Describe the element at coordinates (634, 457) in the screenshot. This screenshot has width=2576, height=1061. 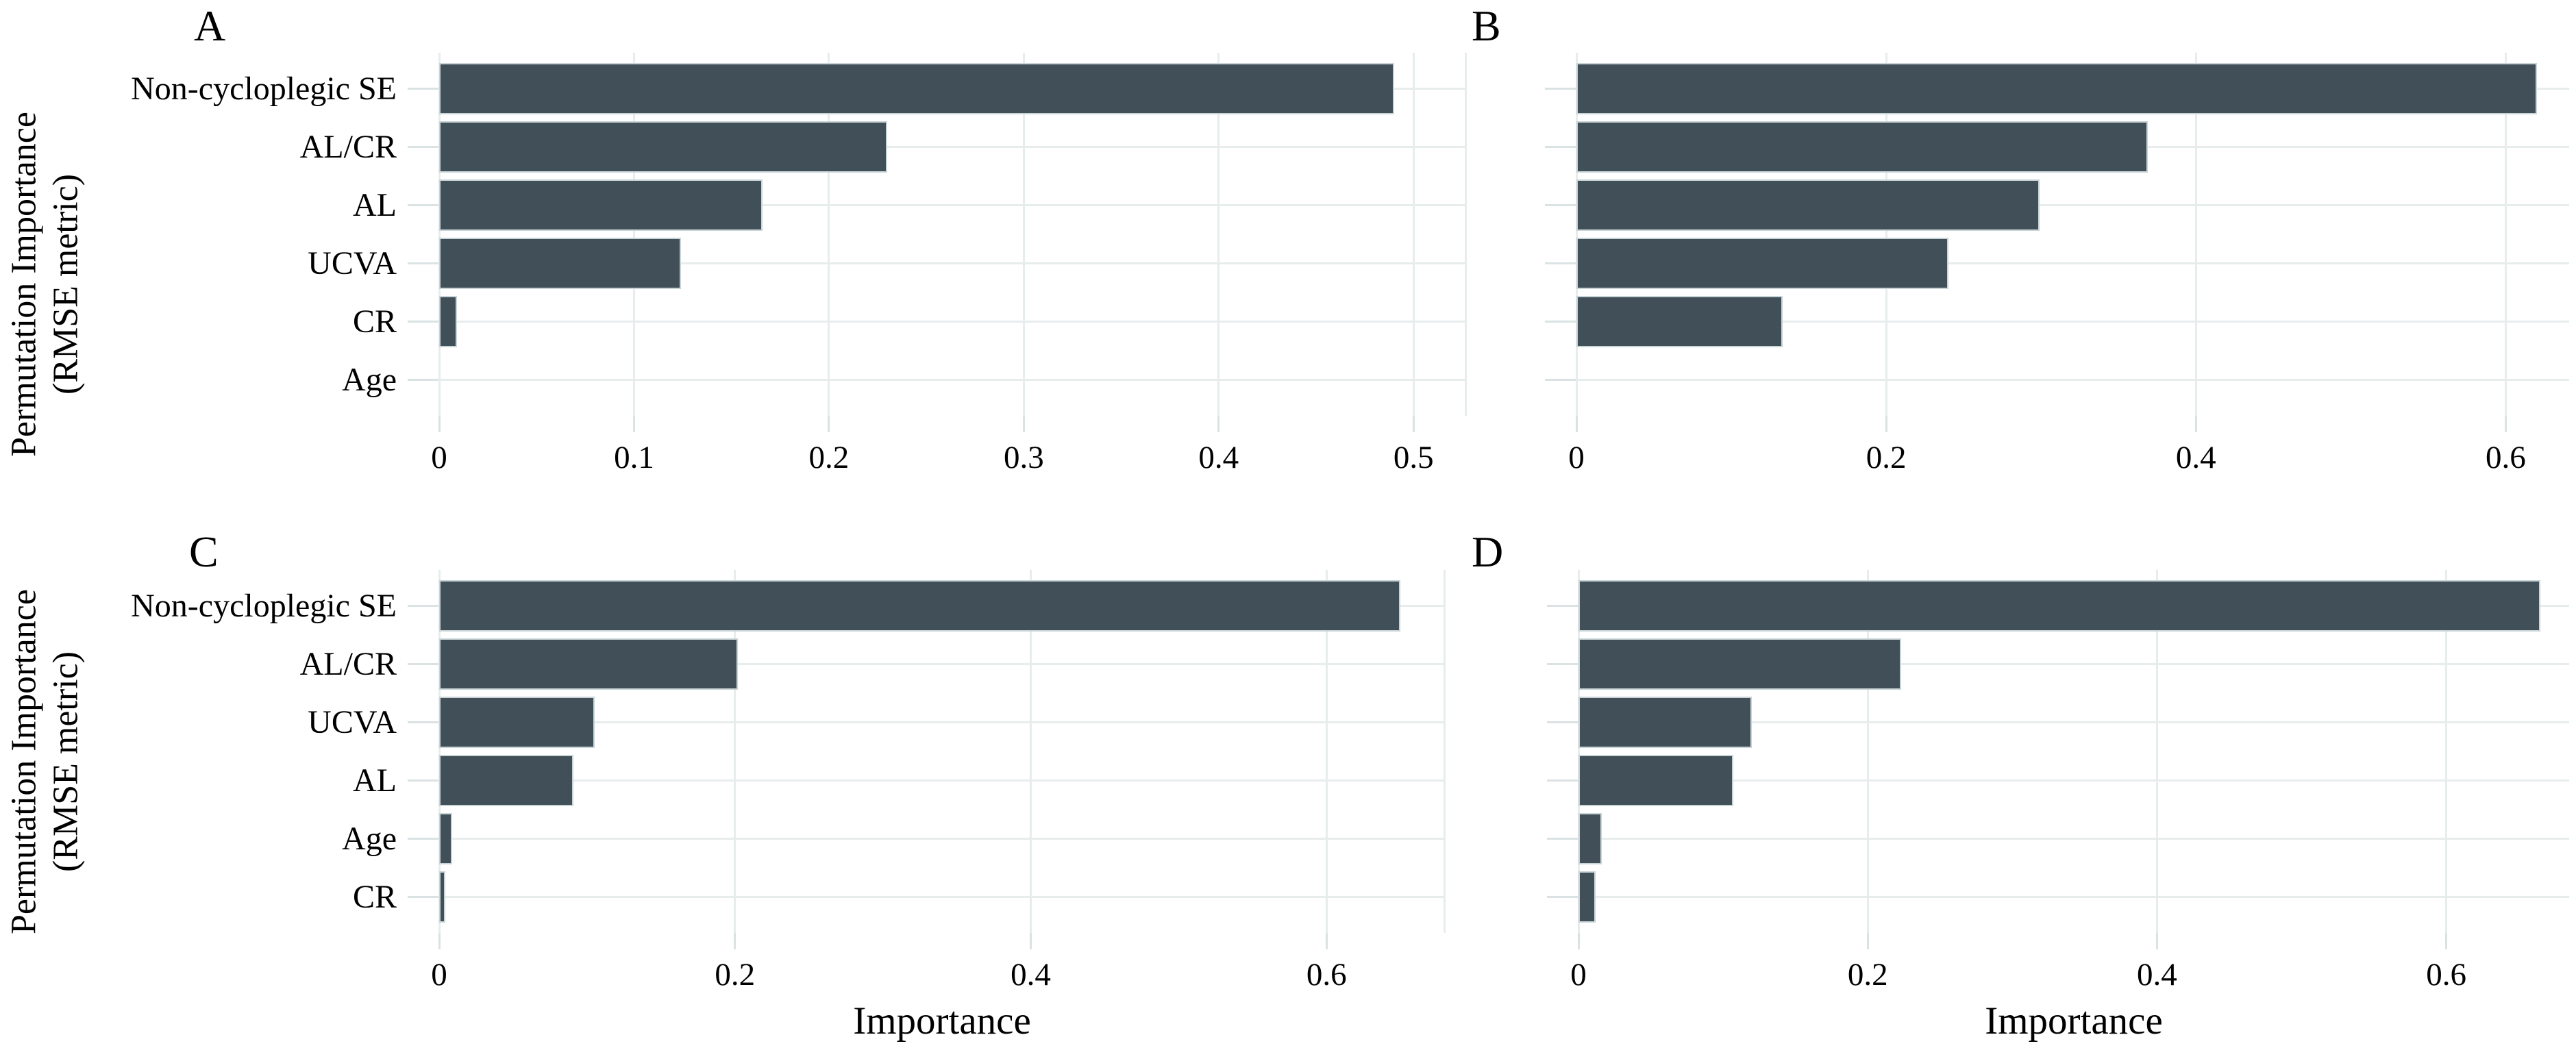
I see `x-tick-label: 0.1` at that location.